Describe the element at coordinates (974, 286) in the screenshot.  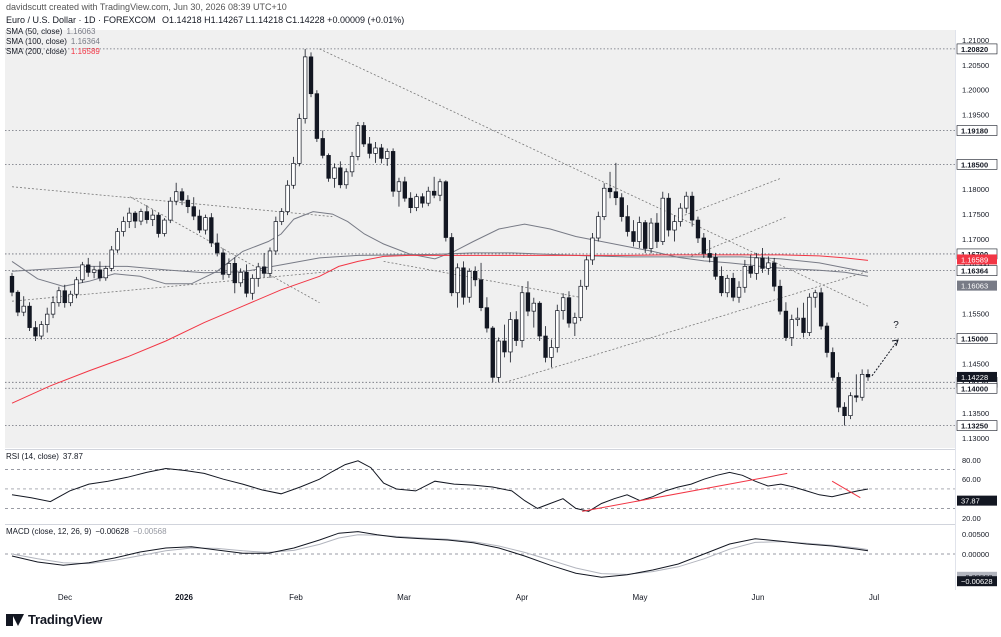
I see `price-badge-label: 1.16063` at that location.